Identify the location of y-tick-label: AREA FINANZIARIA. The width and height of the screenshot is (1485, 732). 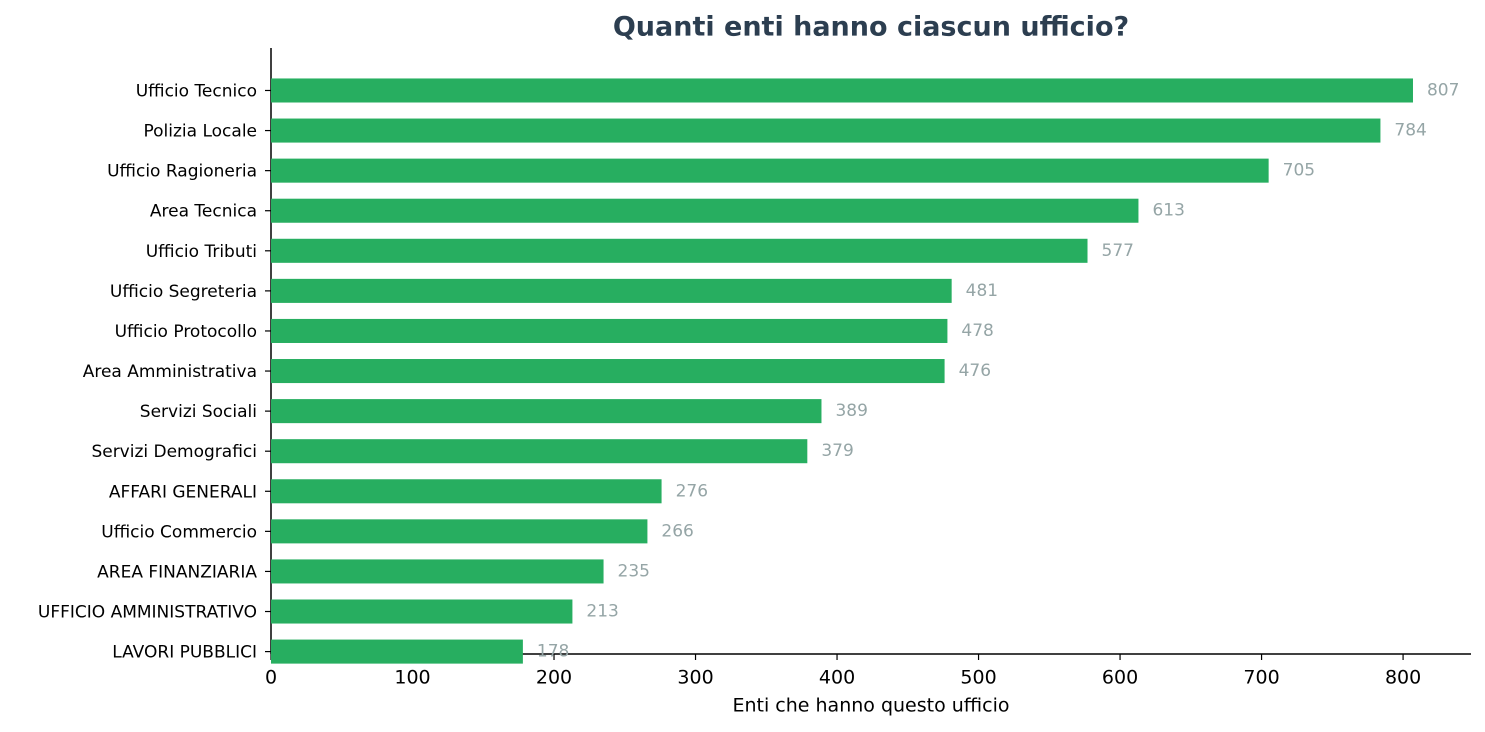
(177, 572).